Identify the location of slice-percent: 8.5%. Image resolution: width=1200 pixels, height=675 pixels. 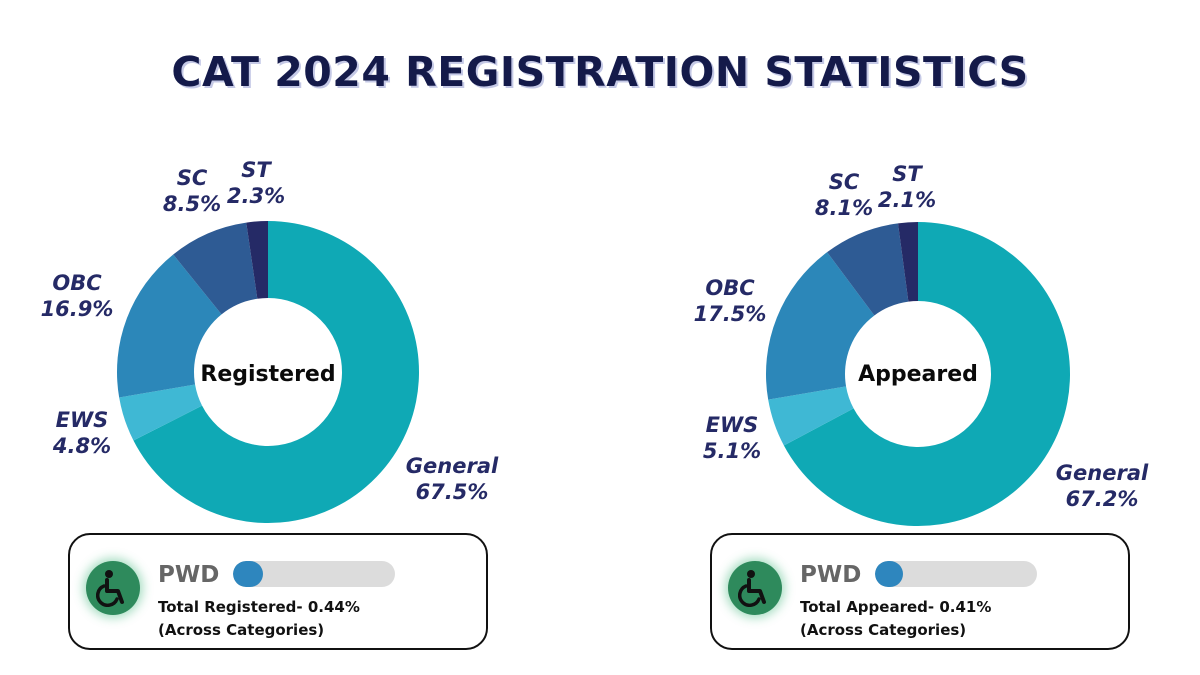
(192, 204).